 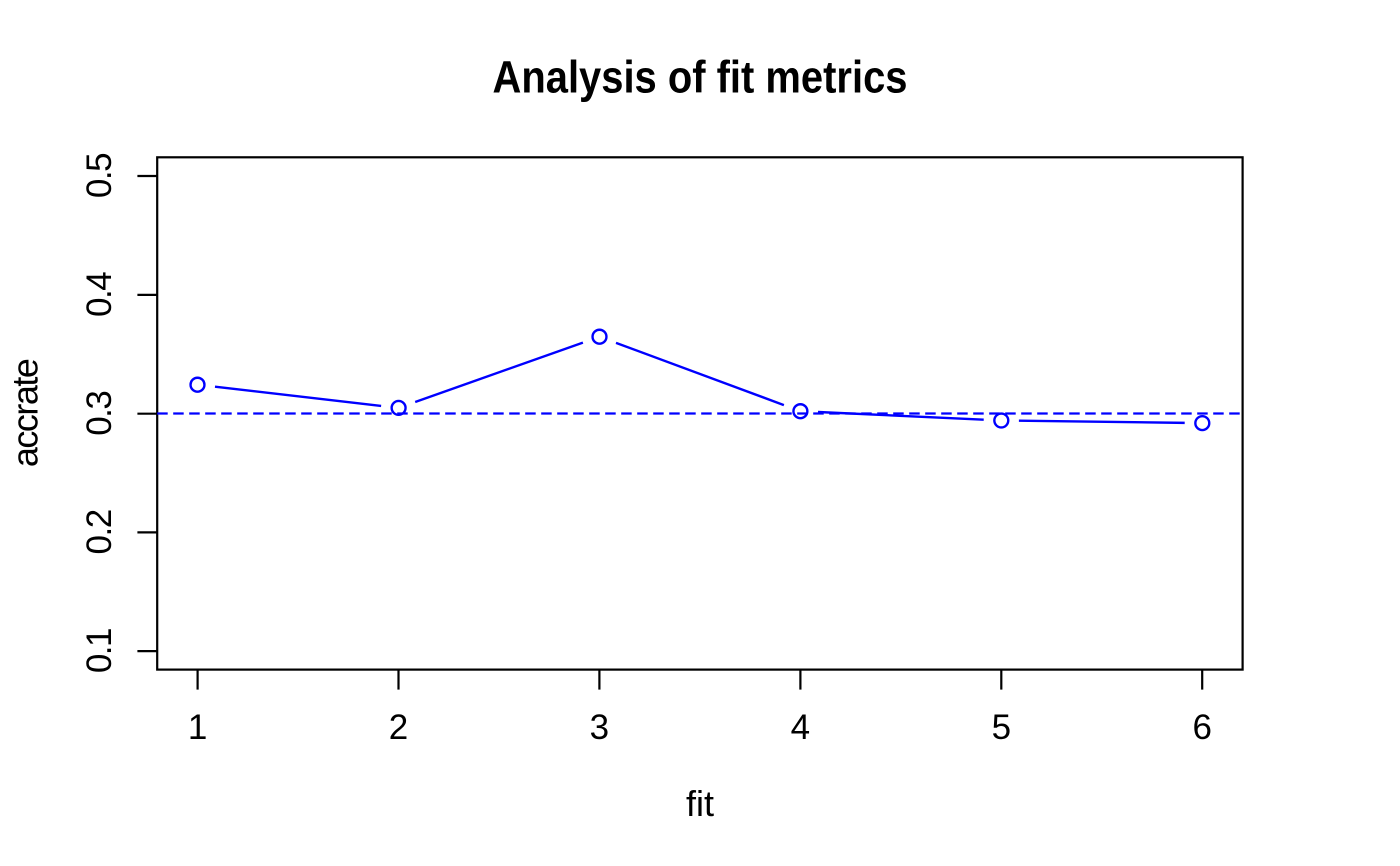 What do you see at coordinates (800, 727) in the screenshot?
I see `svg-text: 4` at bounding box center [800, 727].